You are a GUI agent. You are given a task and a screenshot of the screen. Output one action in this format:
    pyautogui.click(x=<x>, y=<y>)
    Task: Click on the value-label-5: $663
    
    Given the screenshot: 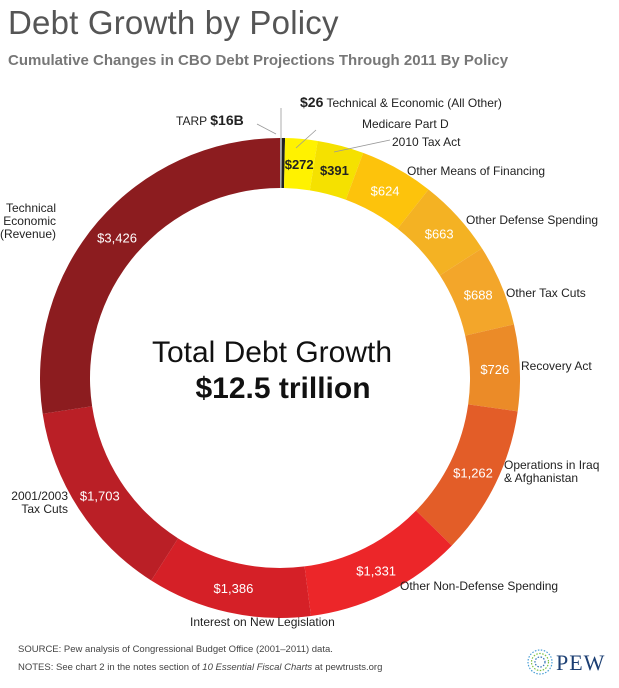 What is the action you would take?
    pyautogui.click(x=439, y=233)
    